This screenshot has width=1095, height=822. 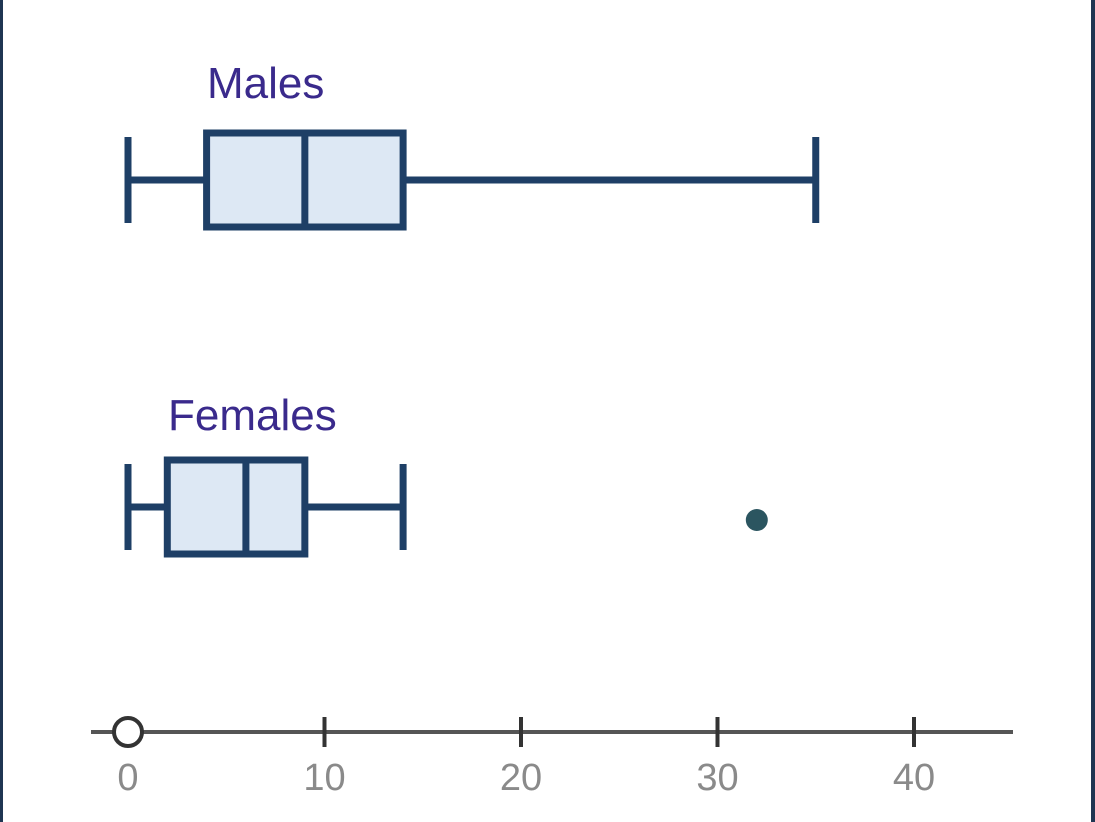 What do you see at coordinates (324, 778) in the screenshot?
I see `x-tick-label: 10` at bounding box center [324, 778].